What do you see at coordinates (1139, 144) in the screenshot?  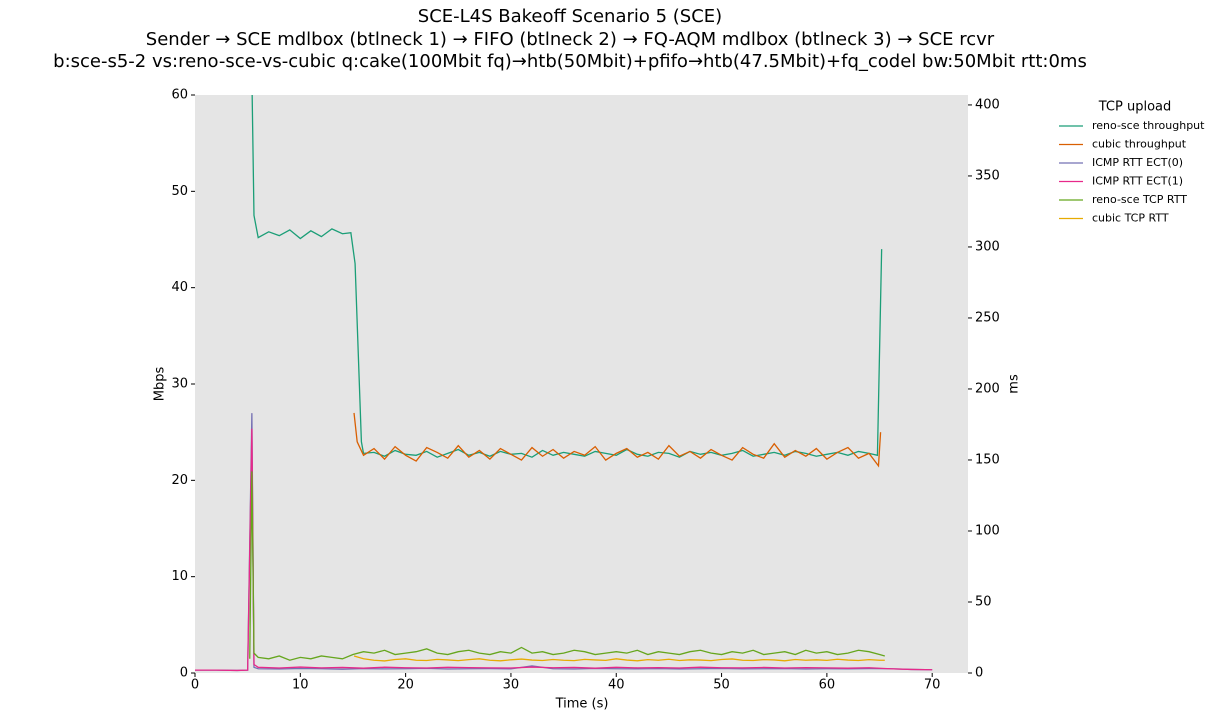 I see `legend-label: cubic throughput` at bounding box center [1139, 144].